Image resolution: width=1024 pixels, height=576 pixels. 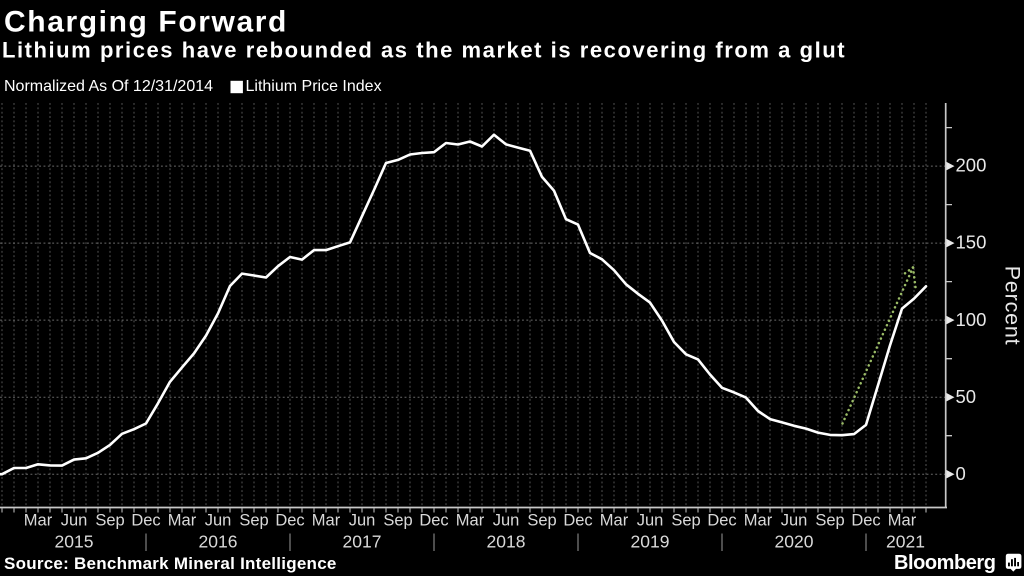 What do you see at coordinates (945, 563) in the screenshot?
I see `svg-text: Bloomberg` at bounding box center [945, 563].